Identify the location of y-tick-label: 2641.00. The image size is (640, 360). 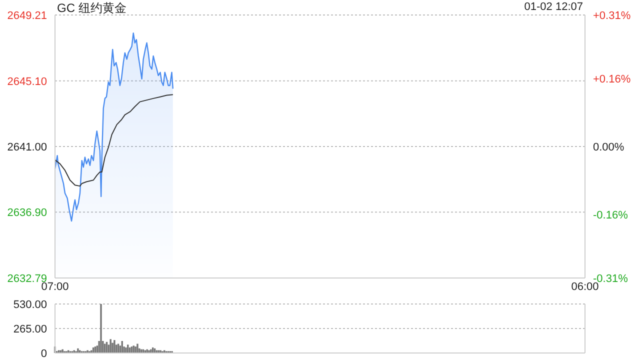
(27, 148).